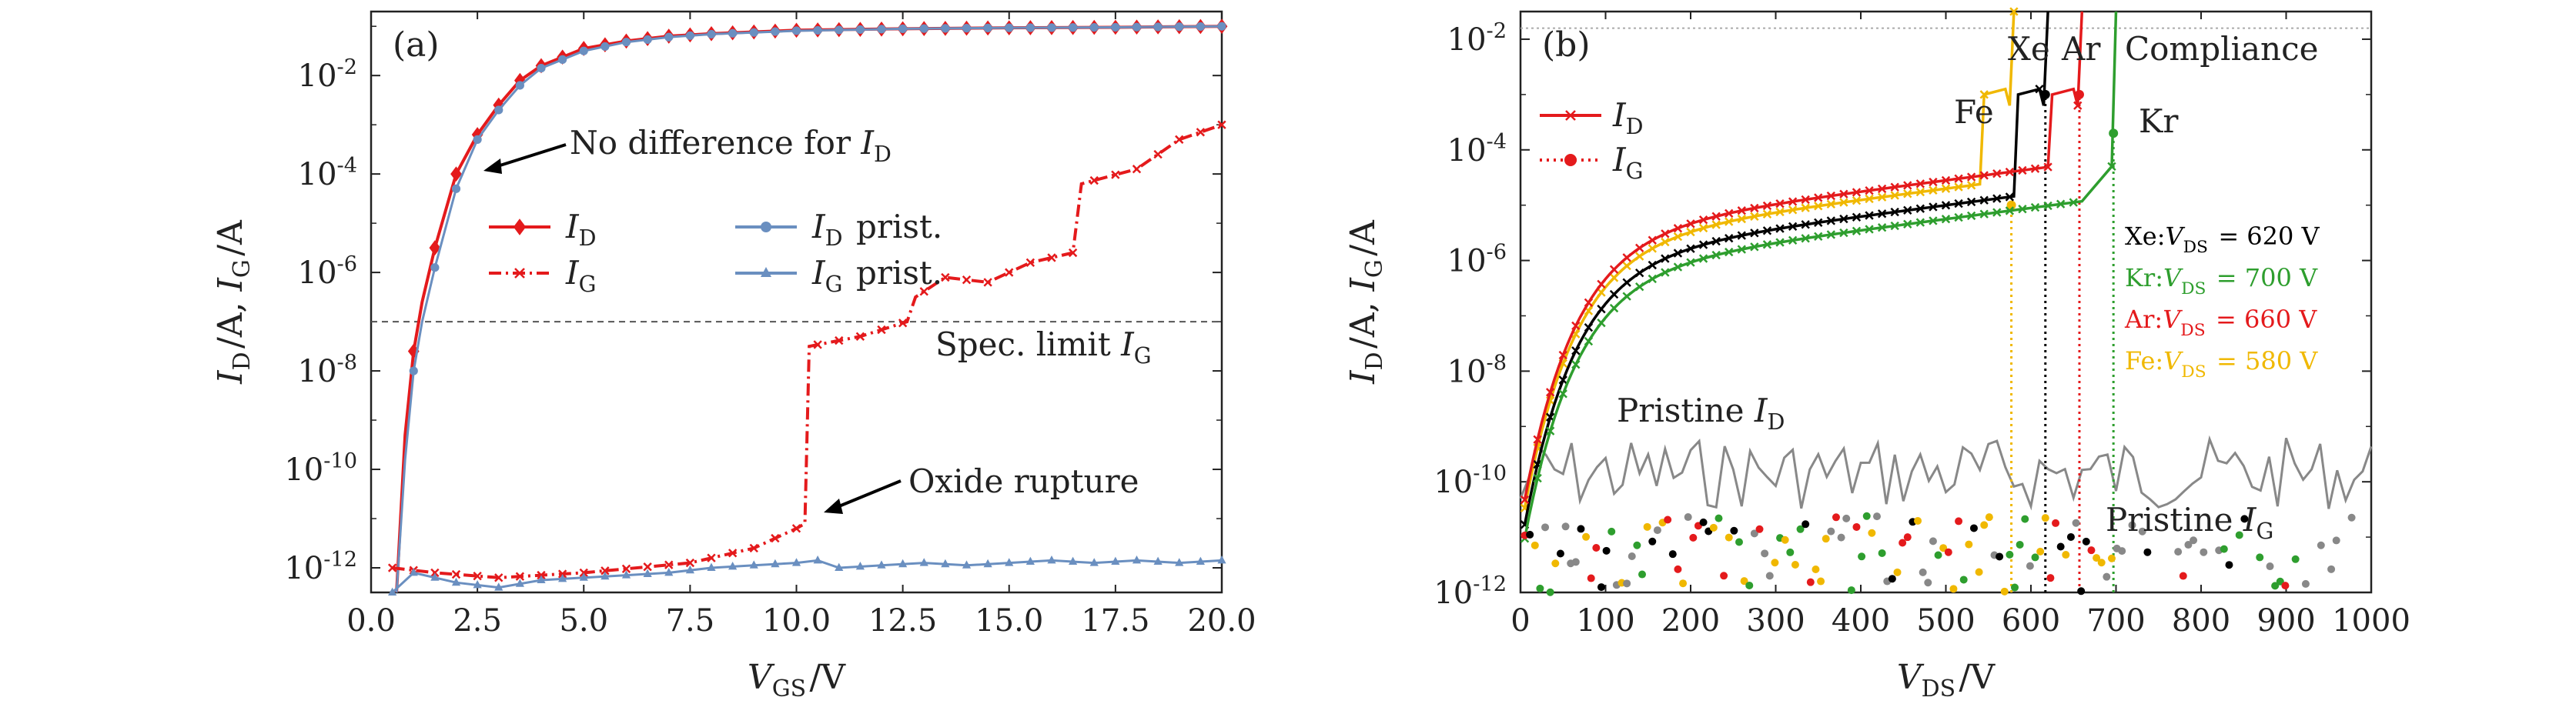 The height and width of the screenshot is (704, 2576). What do you see at coordinates (1571, 160) in the screenshot?
I see `legend-marker` at bounding box center [1571, 160].